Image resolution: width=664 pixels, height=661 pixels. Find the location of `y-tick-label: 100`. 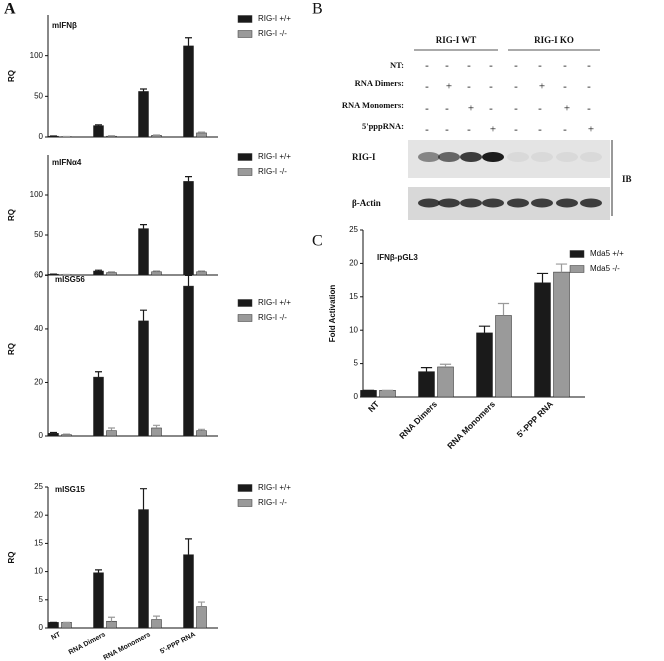

y-tick-label: 100 is located at coordinates (37, 55).